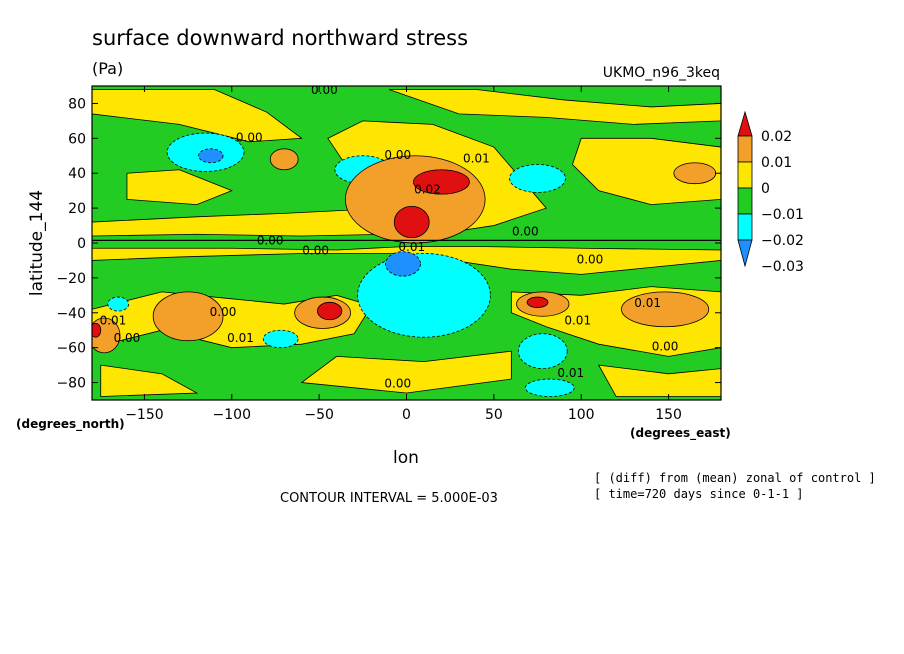 The image size is (904, 654). Describe the element at coordinates (389, 498) in the screenshot. I see `contour-interval: CONTOUR INTERVAL = 5.000E-03` at that location.